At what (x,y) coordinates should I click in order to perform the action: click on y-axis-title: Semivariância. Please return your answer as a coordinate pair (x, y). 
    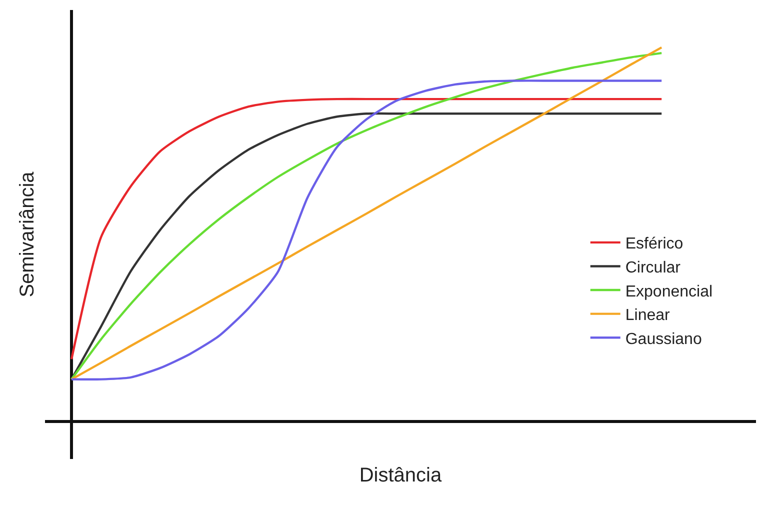
    Looking at the image, I should click on (27, 234).